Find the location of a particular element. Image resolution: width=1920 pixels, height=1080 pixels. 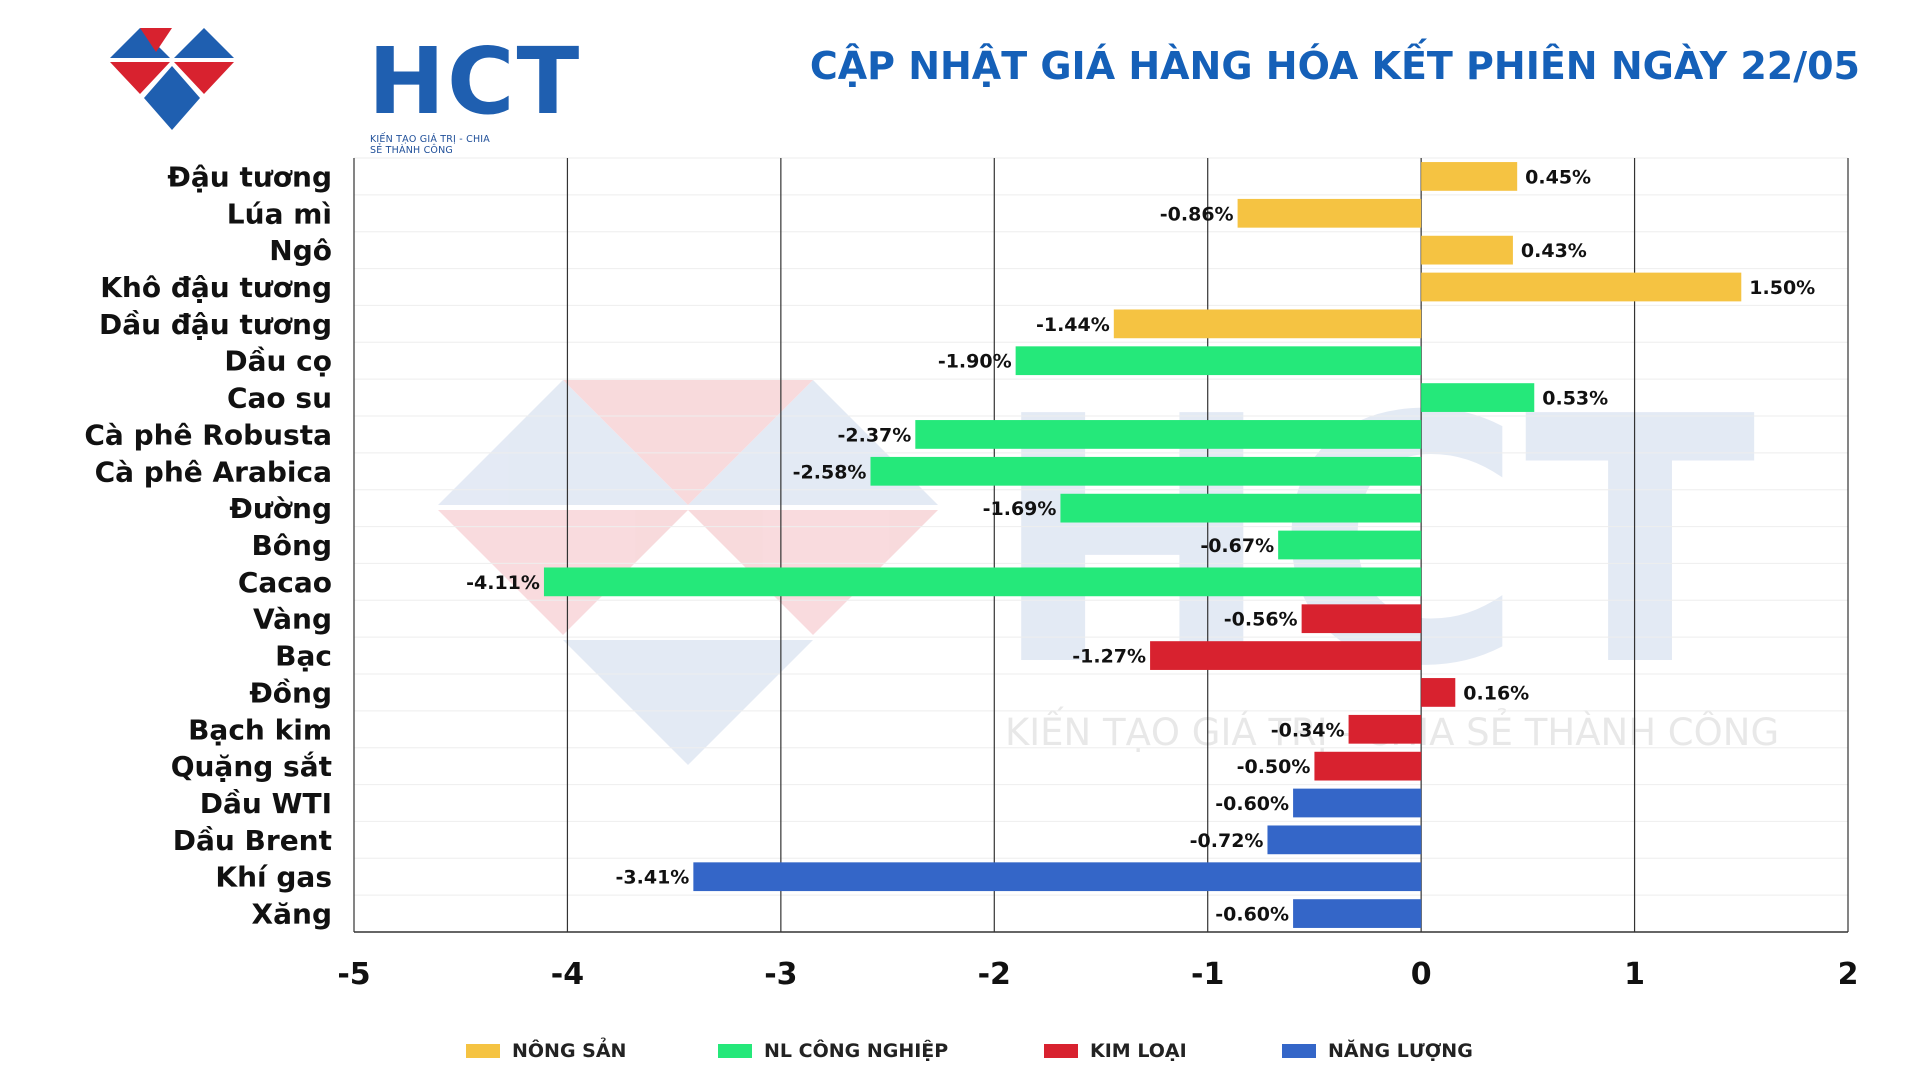

bar-value-label: -0.72% is located at coordinates (1227, 841).